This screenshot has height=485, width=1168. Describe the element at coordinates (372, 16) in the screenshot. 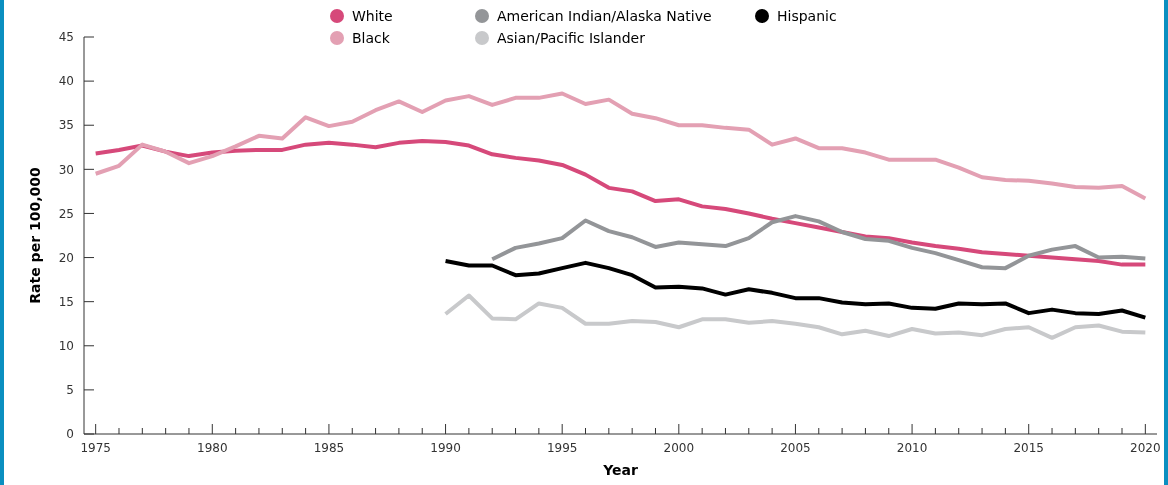

I see `legend-label: White` at that location.